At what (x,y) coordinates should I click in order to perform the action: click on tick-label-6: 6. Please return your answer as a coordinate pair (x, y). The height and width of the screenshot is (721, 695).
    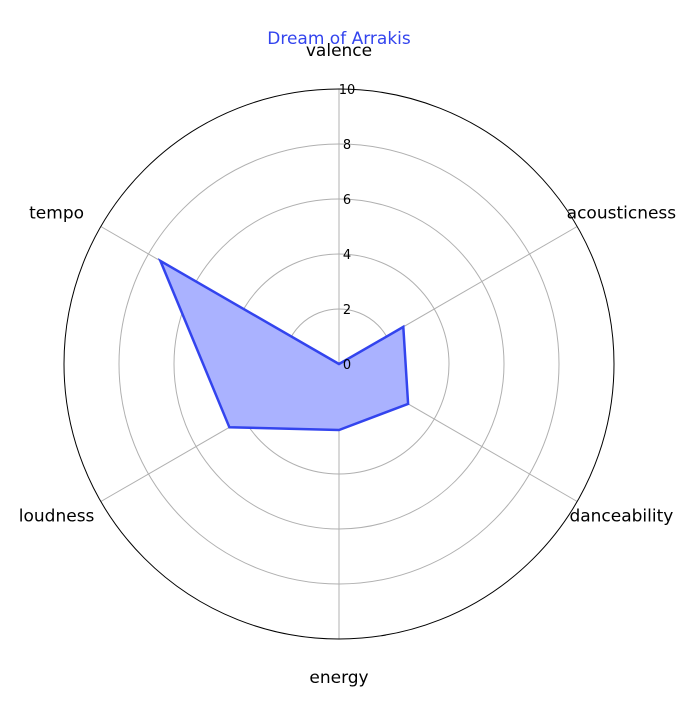
    Looking at the image, I should click on (347, 200).